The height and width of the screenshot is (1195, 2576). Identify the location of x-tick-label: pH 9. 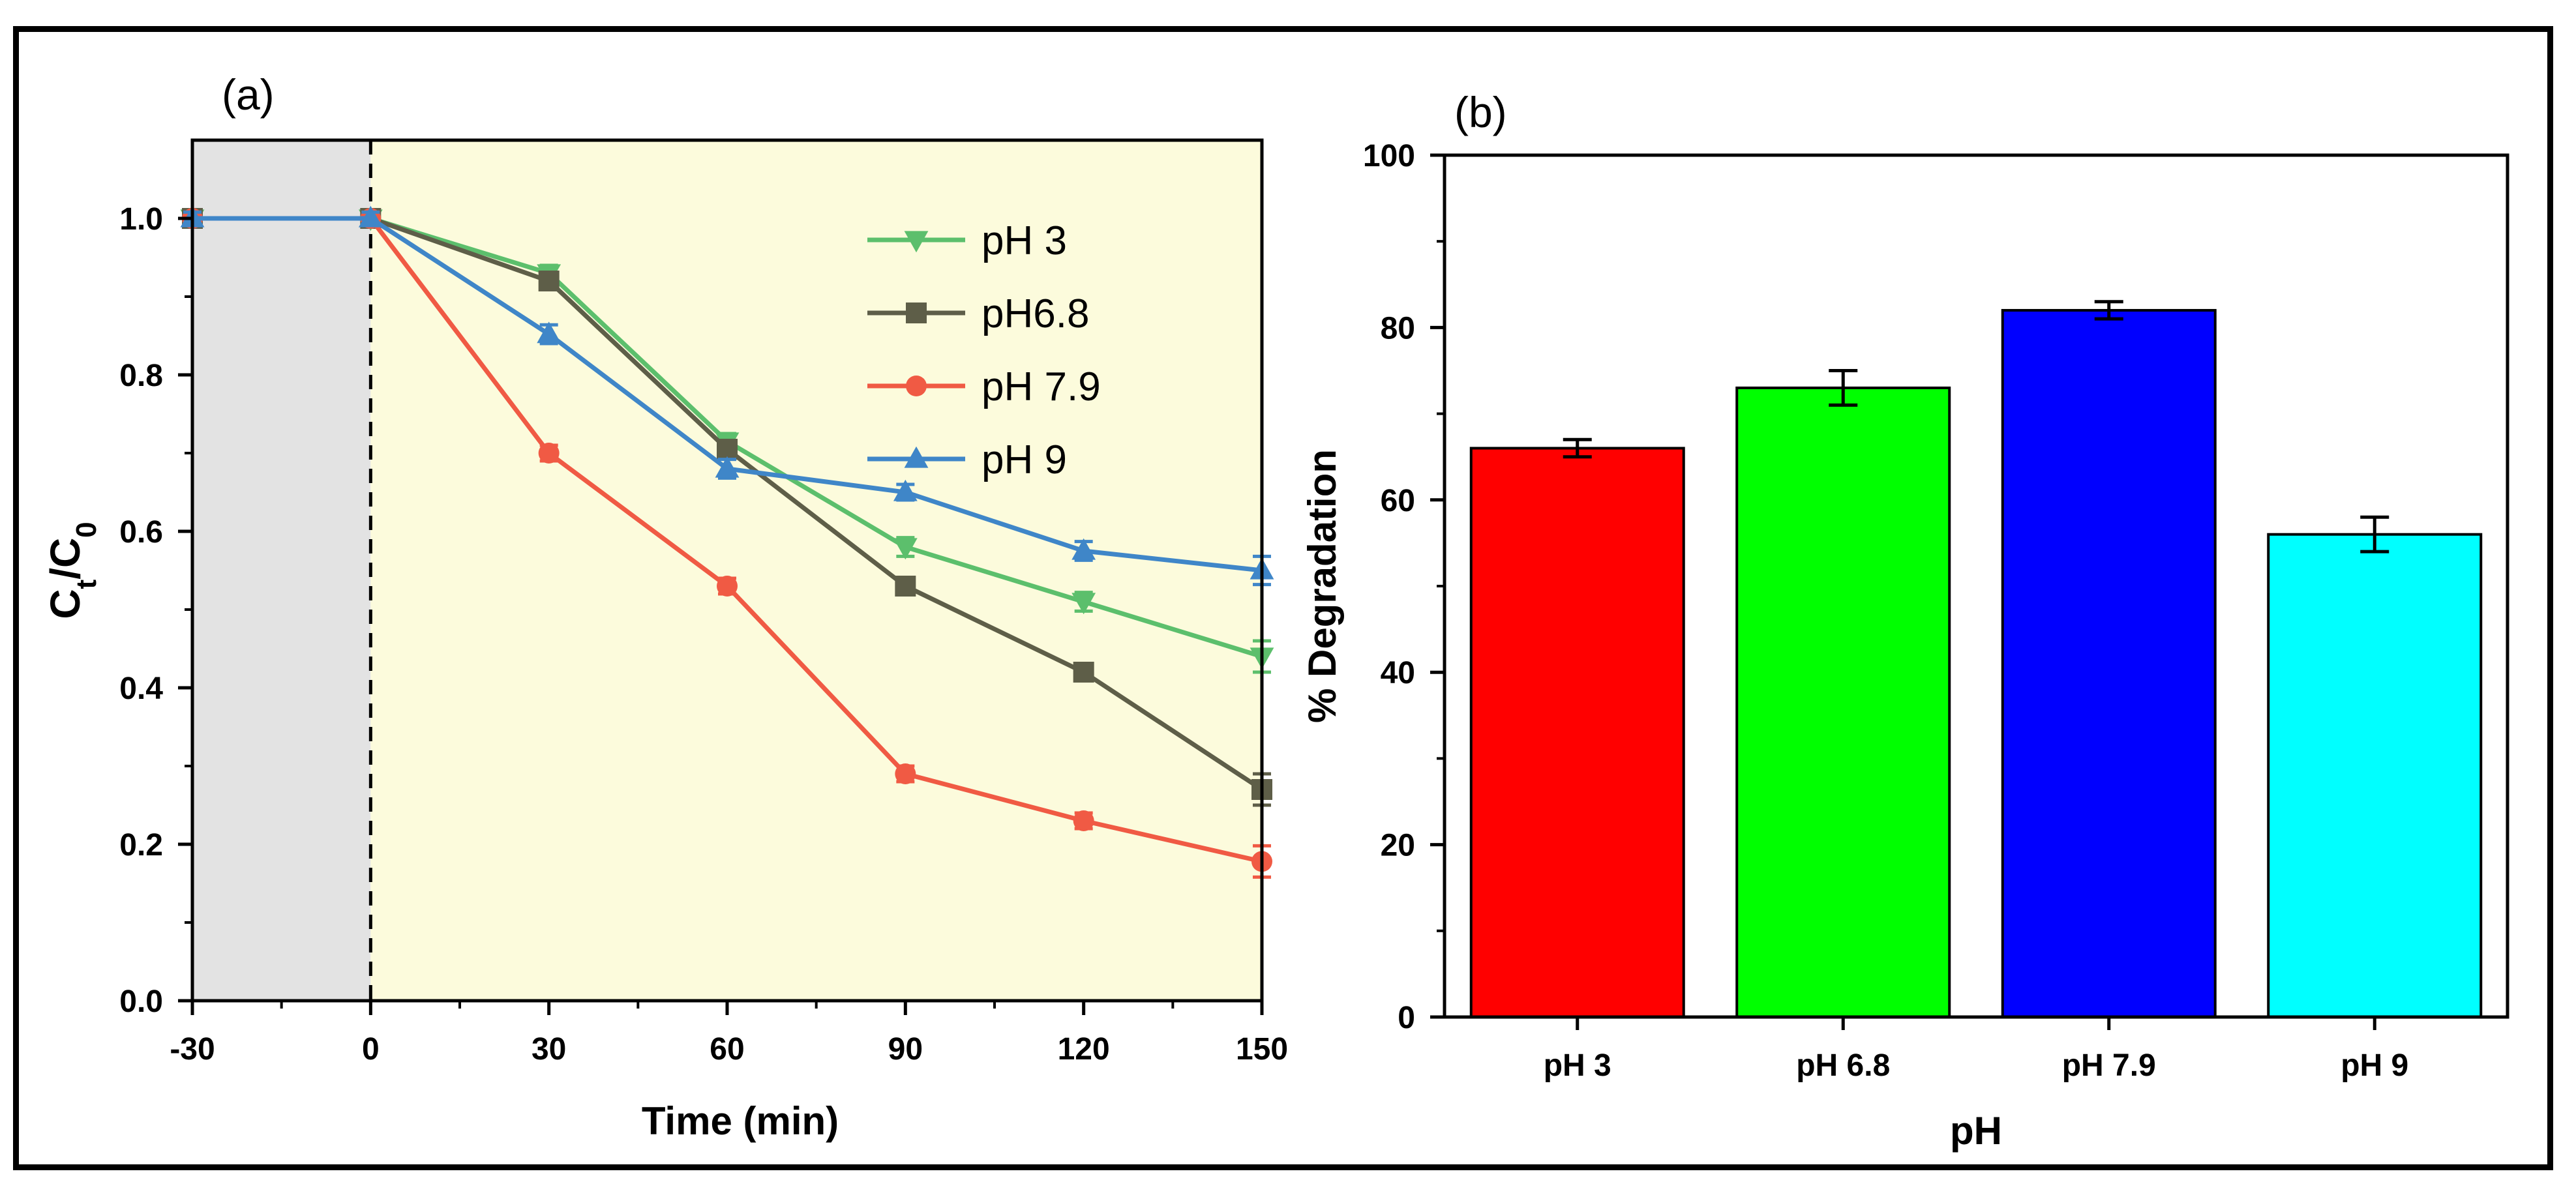
(2374, 1065).